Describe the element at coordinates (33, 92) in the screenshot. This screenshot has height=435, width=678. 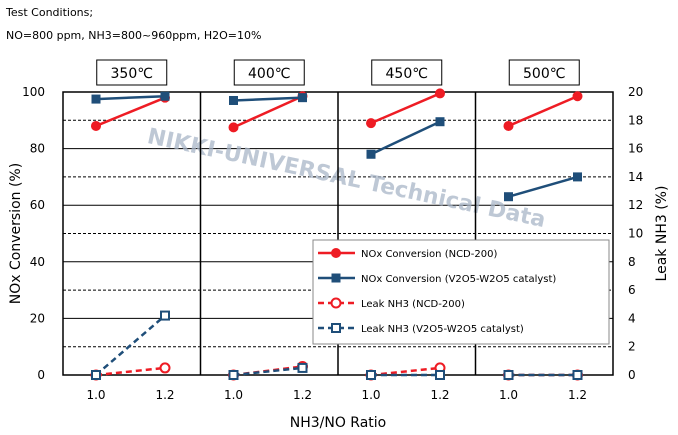
I see `y-tick-label: 100` at that location.